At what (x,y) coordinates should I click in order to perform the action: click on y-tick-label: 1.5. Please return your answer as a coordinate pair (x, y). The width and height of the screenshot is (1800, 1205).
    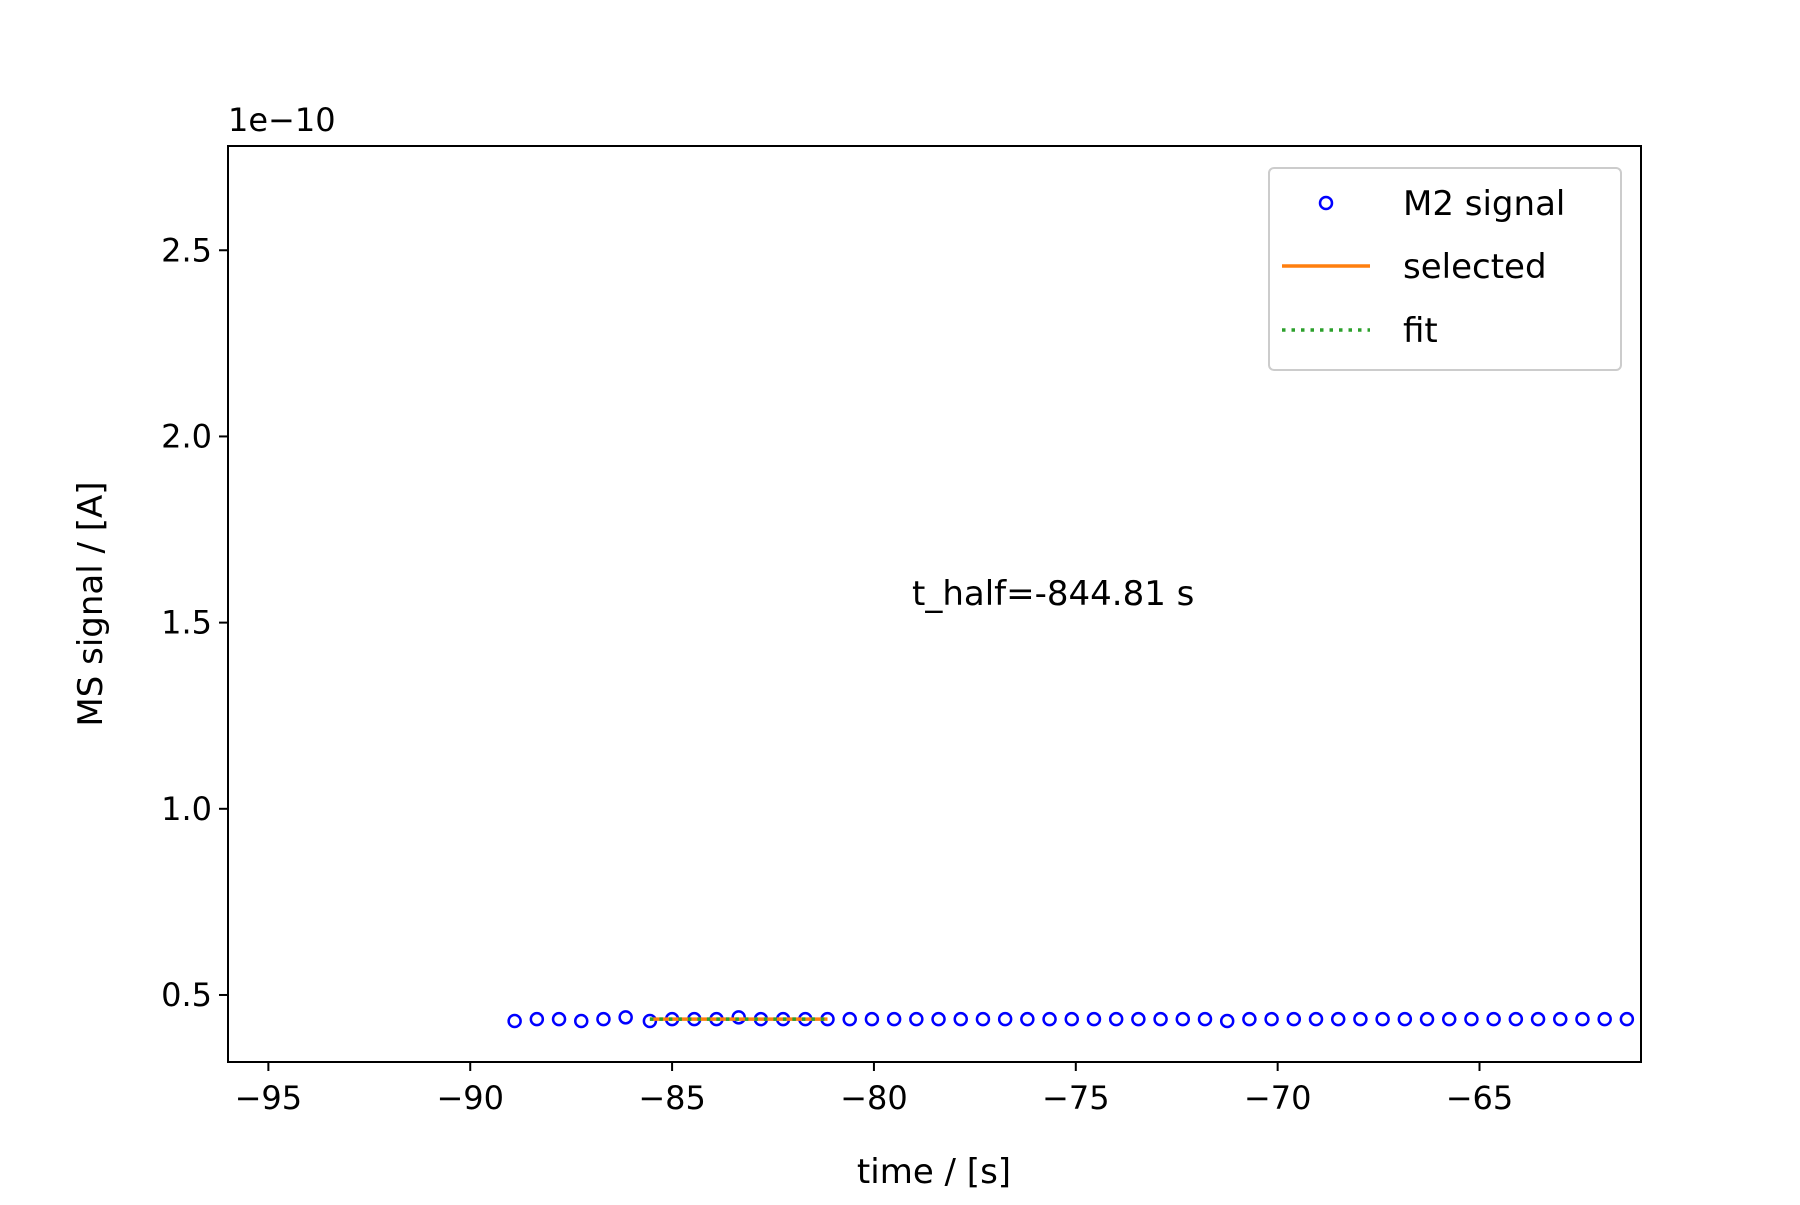
    Looking at the image, I should click on (186, 623).